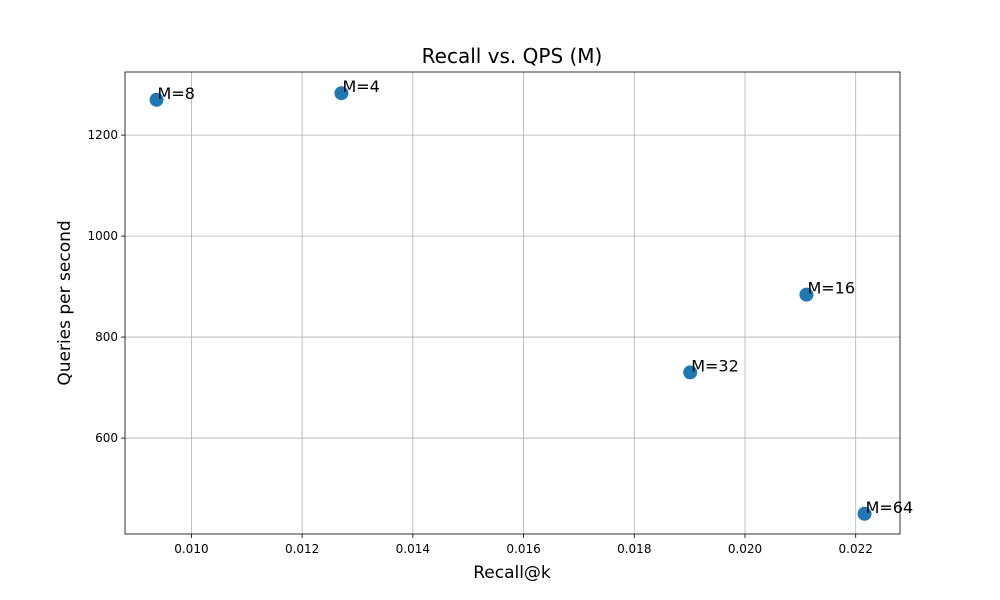 Image resolution: width=1000 pixels, height=600 pixels. What do you see at coordinates (106, 337) in the screenshot?
I see `y-tick-label: 800` at bounding box center [106, 337].